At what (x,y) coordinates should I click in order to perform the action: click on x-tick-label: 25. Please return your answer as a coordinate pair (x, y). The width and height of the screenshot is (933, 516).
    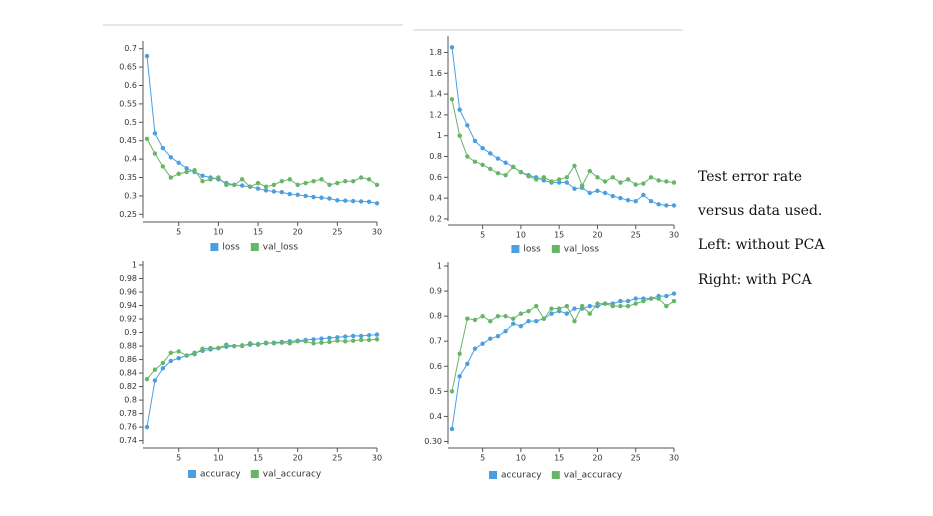
    Looking at the image, I should click on (337, 232).